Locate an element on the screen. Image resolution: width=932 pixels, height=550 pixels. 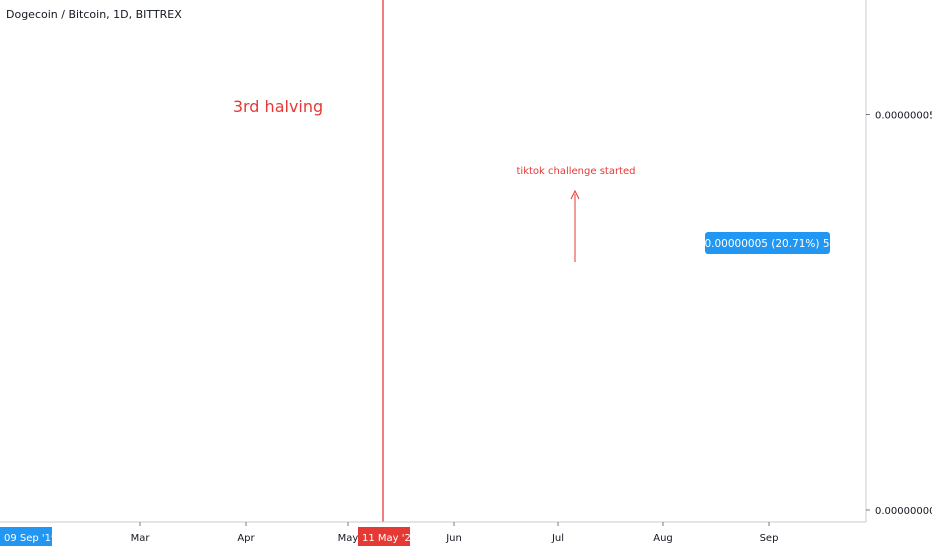
tiktok-annotation: tiktok challenge started is located at coordinates (576, 171).